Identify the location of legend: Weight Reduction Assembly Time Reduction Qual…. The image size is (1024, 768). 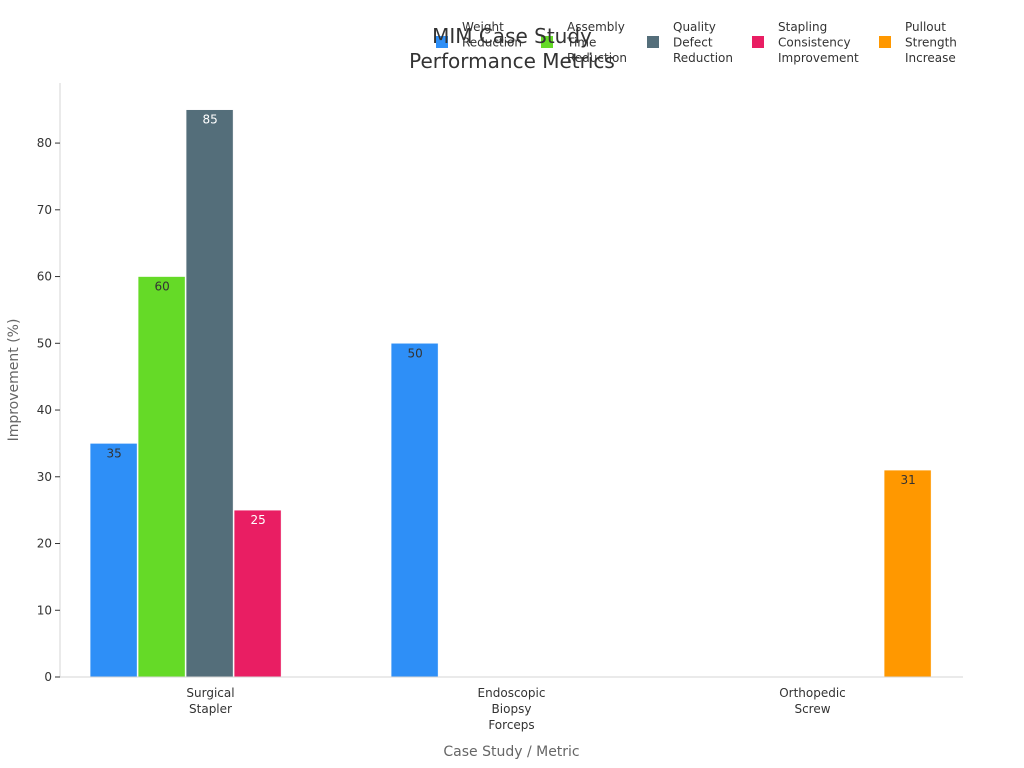
(696, 42).